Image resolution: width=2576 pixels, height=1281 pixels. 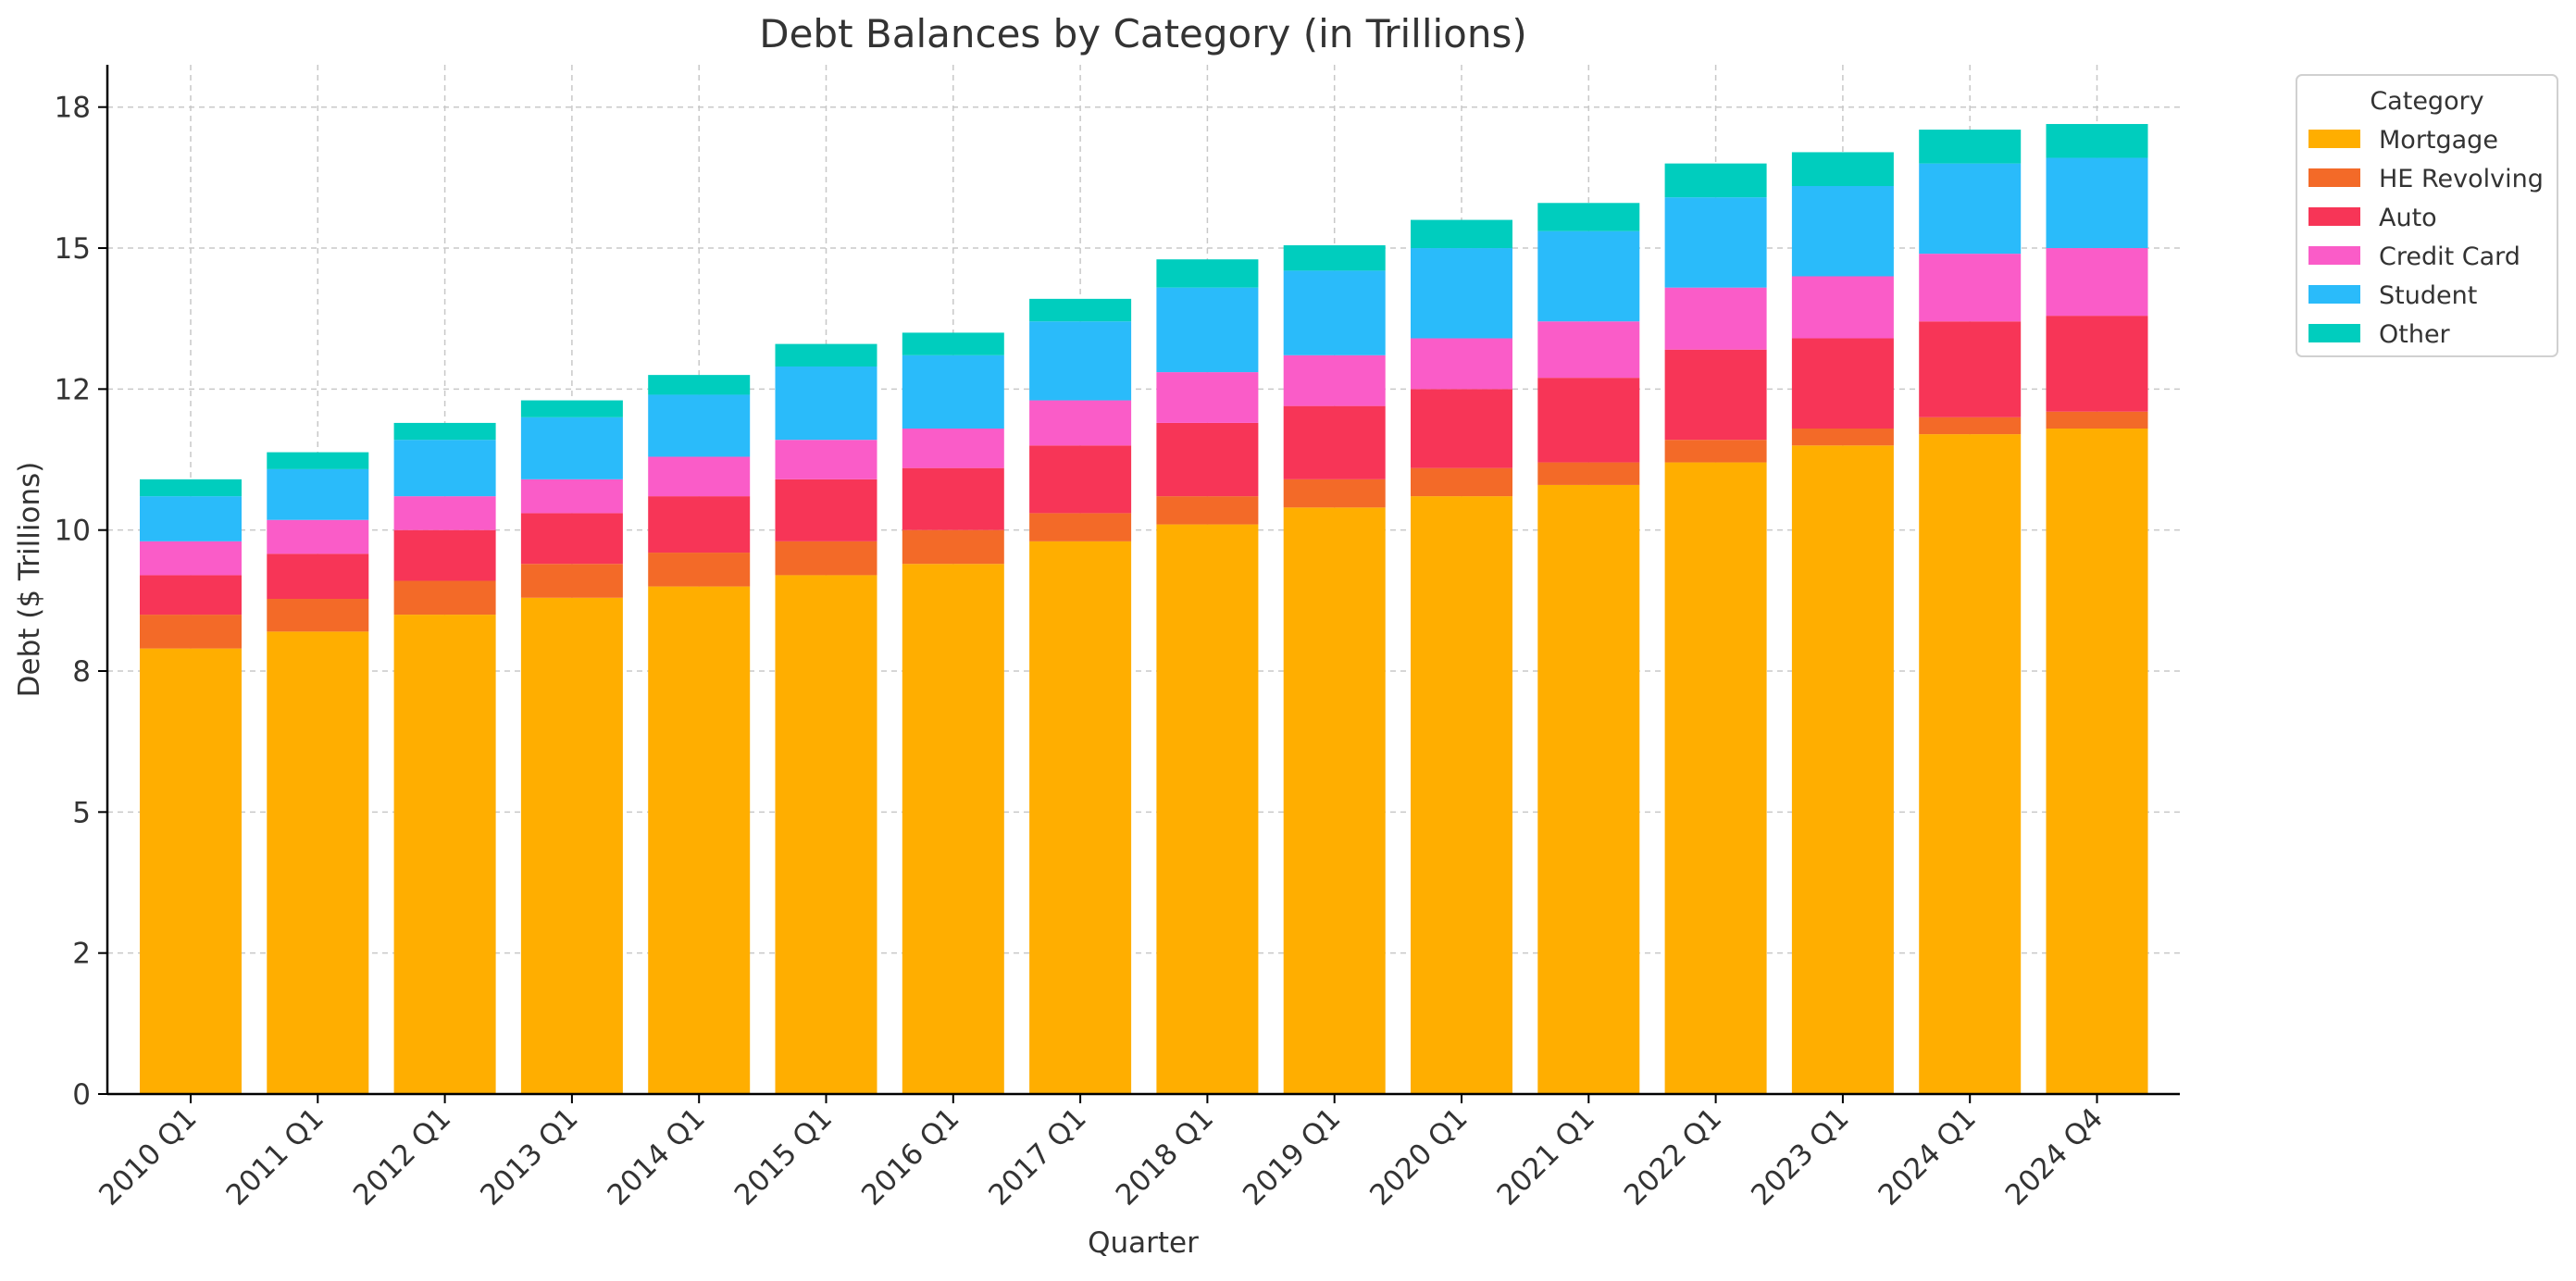 I want to click on y-tick-label: 12, so click(x=73, y=389).